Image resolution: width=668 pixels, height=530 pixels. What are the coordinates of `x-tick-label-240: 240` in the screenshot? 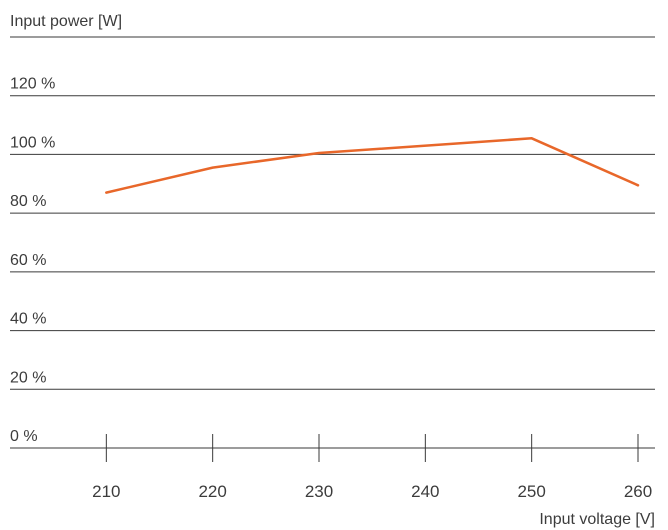 It's located at (425, 491).